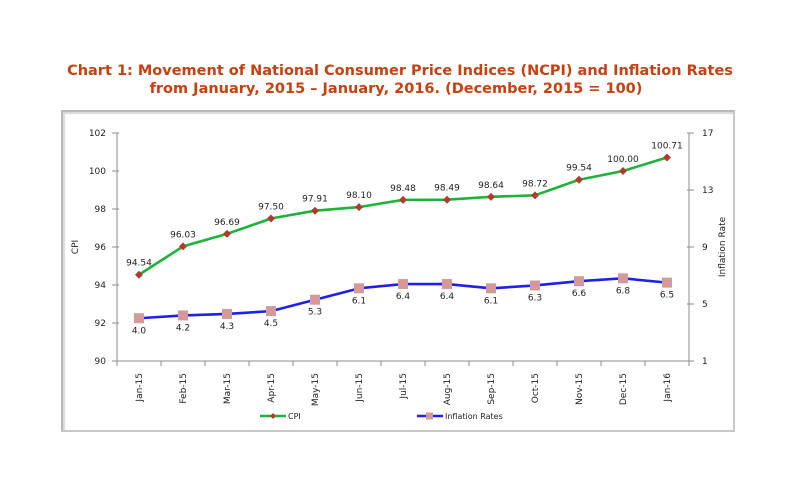 Image resolution: width=800 pixels, height=500 pixels. Describe the element at coordinates (723, 246) in the screenshot. I see `y2-axis-title: Inflation Rate` at that location.